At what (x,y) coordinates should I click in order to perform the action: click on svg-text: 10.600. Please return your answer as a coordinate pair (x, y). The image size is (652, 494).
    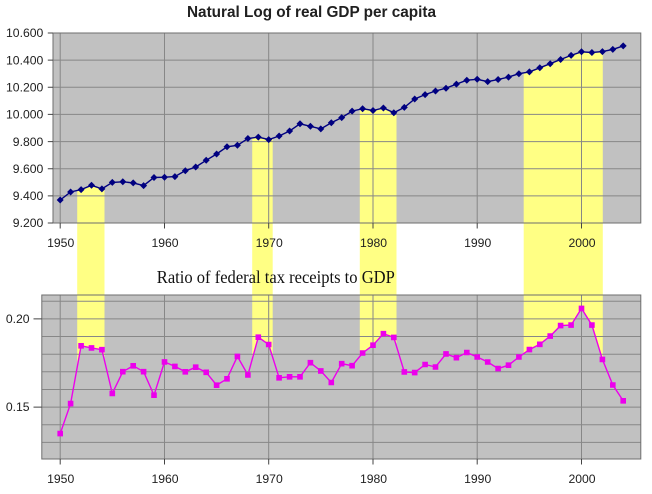
    Looking at the image, I should click on (24, 33).